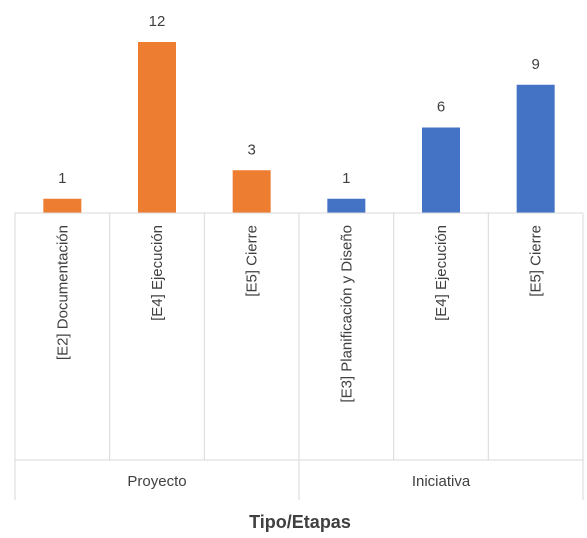 The width and height of the screenshot is (587, 538). What do you see at coordinates (535, 148) in the screenshot?
I see `bar-iniciativa-e5-cierre` at bounding box center [535, 148].